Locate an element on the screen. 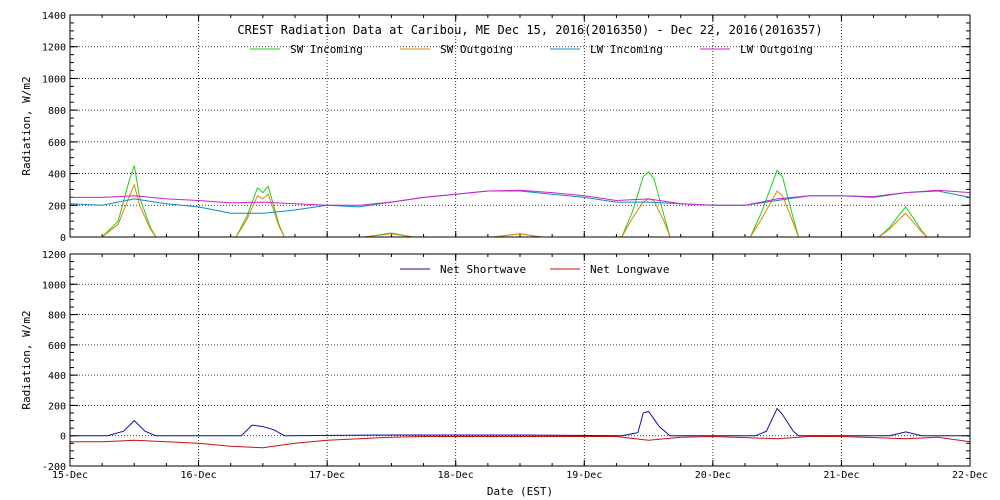 The height and width of the screenshot is (500, 1000). legend-label: SW Outgoing is located at coordinates (476, 49).